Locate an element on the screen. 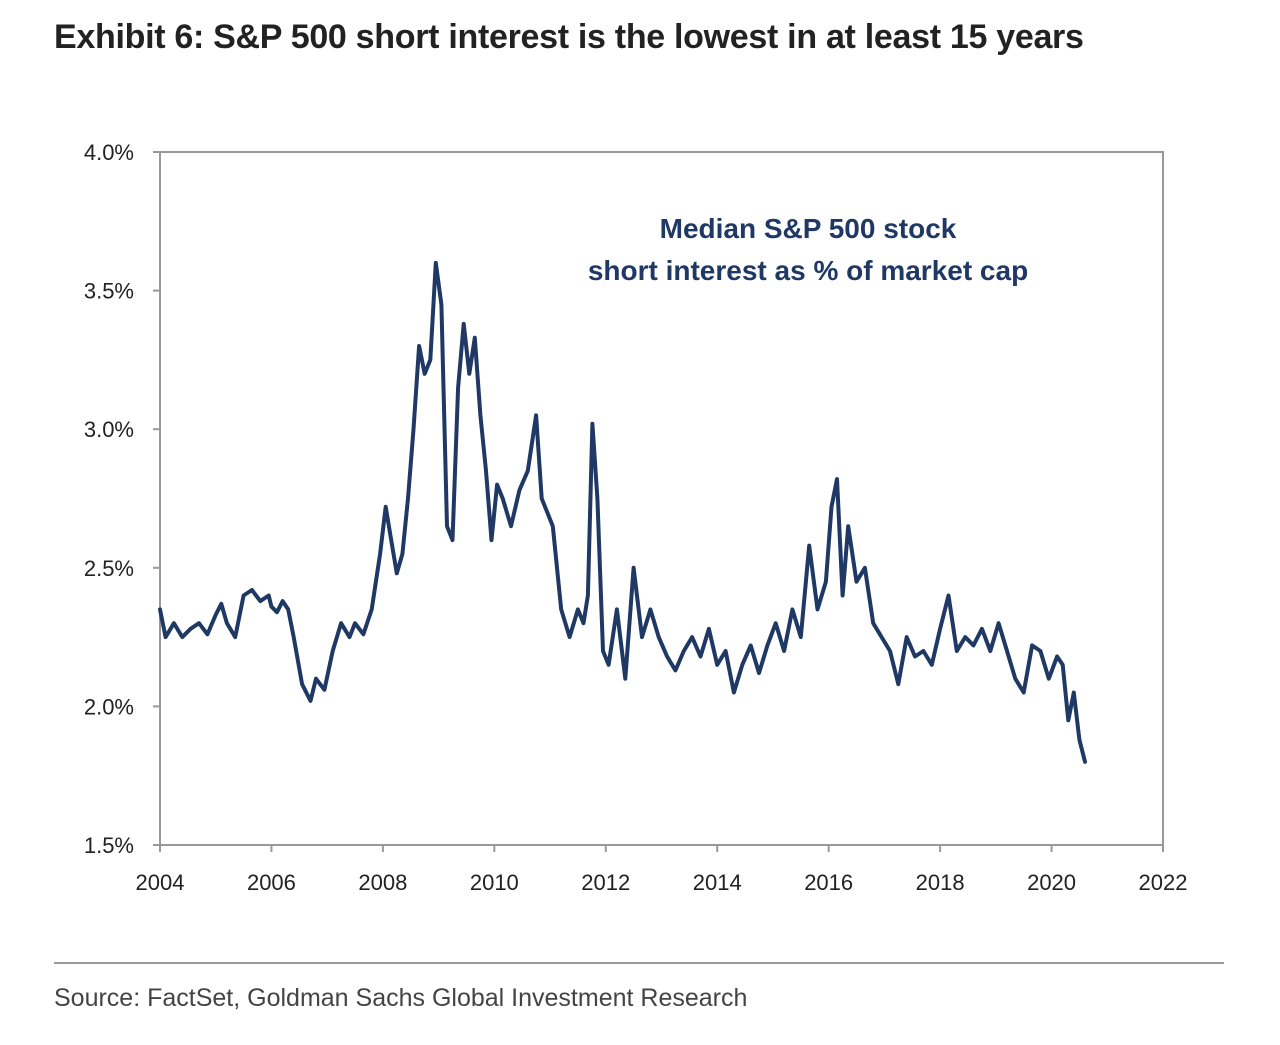 This screenshot has height=1045, width=1280. y-tick-label: 3.5% is located at coordinates (109, 291).